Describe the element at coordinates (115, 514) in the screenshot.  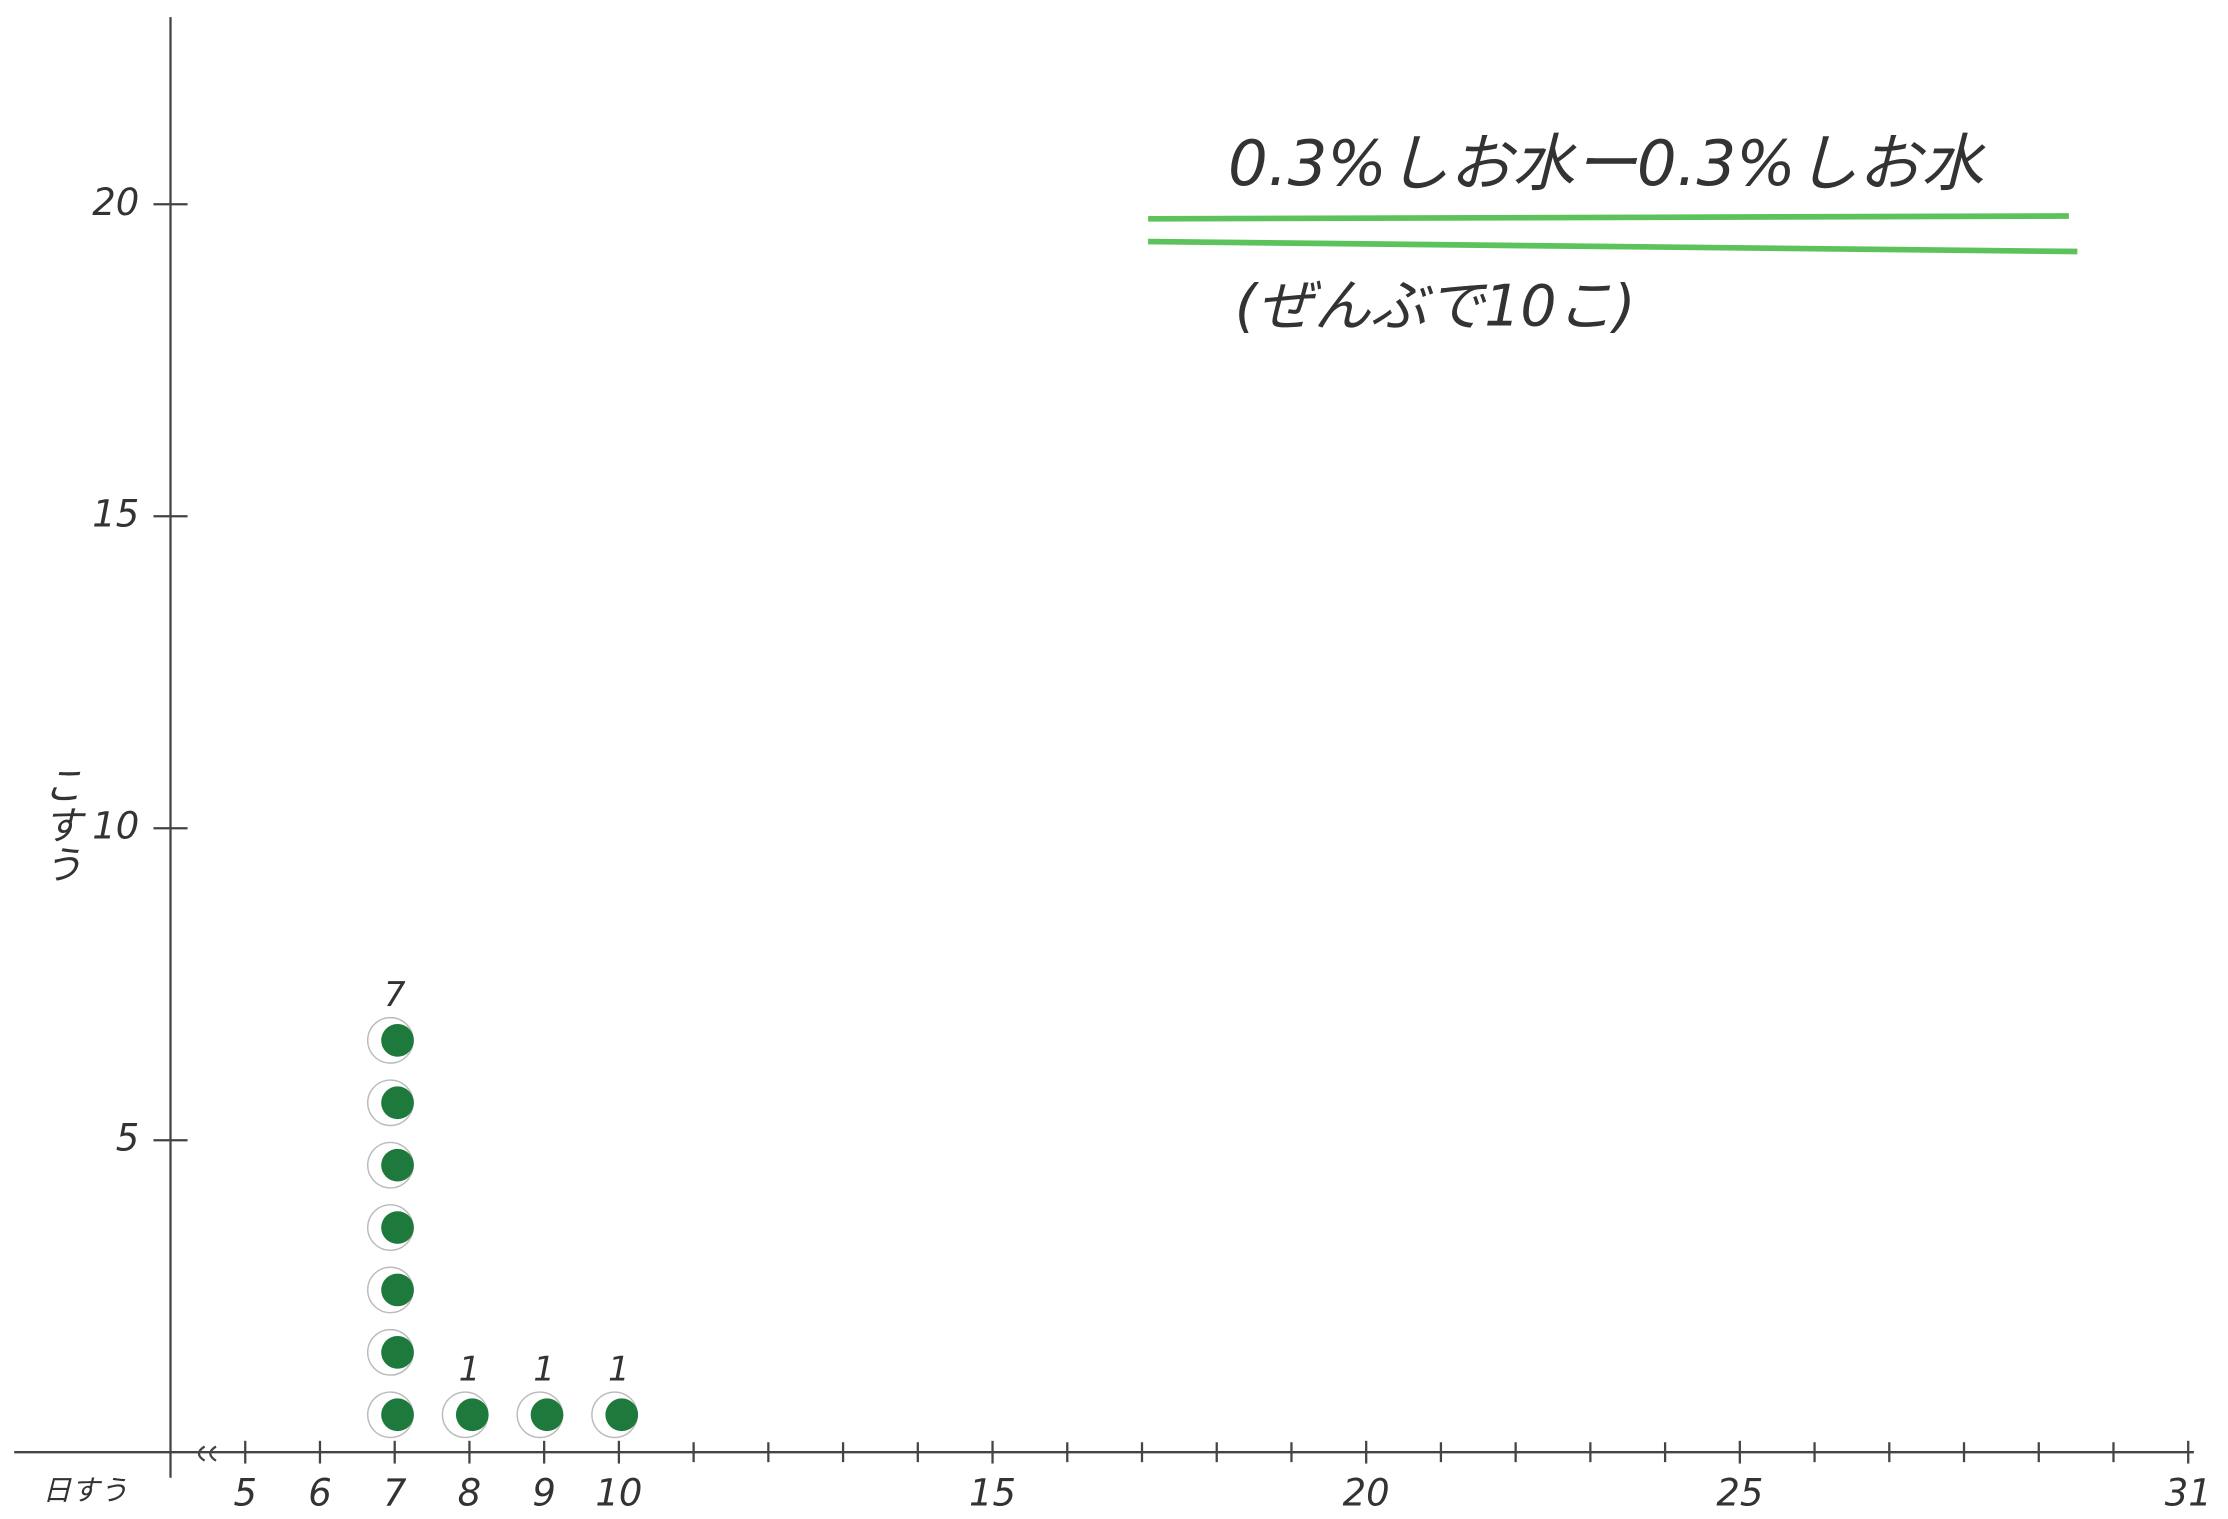
I see `y-tick-label: 15` at that location.